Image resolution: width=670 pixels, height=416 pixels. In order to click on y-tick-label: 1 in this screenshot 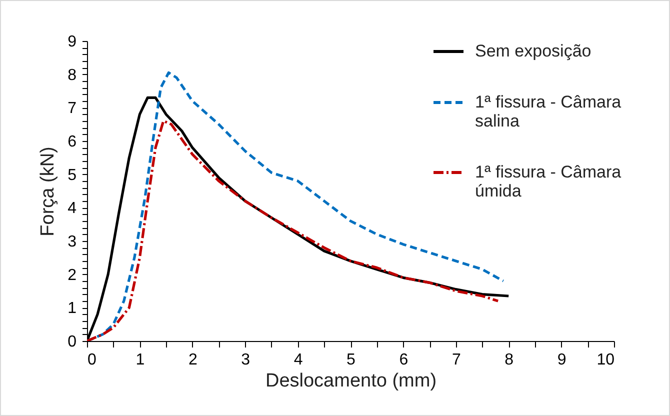, I will do `click(72, 309)`.